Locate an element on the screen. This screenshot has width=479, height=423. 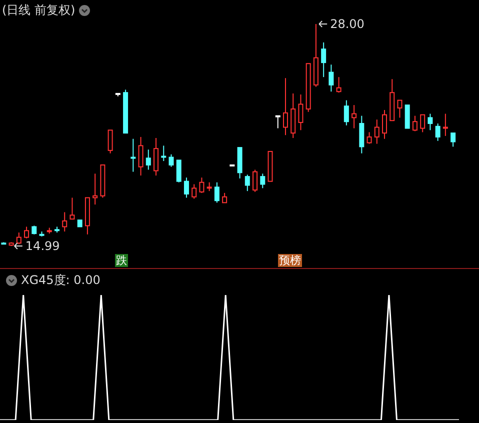
annotation: 28.00 is located at coordinates (347, 24).